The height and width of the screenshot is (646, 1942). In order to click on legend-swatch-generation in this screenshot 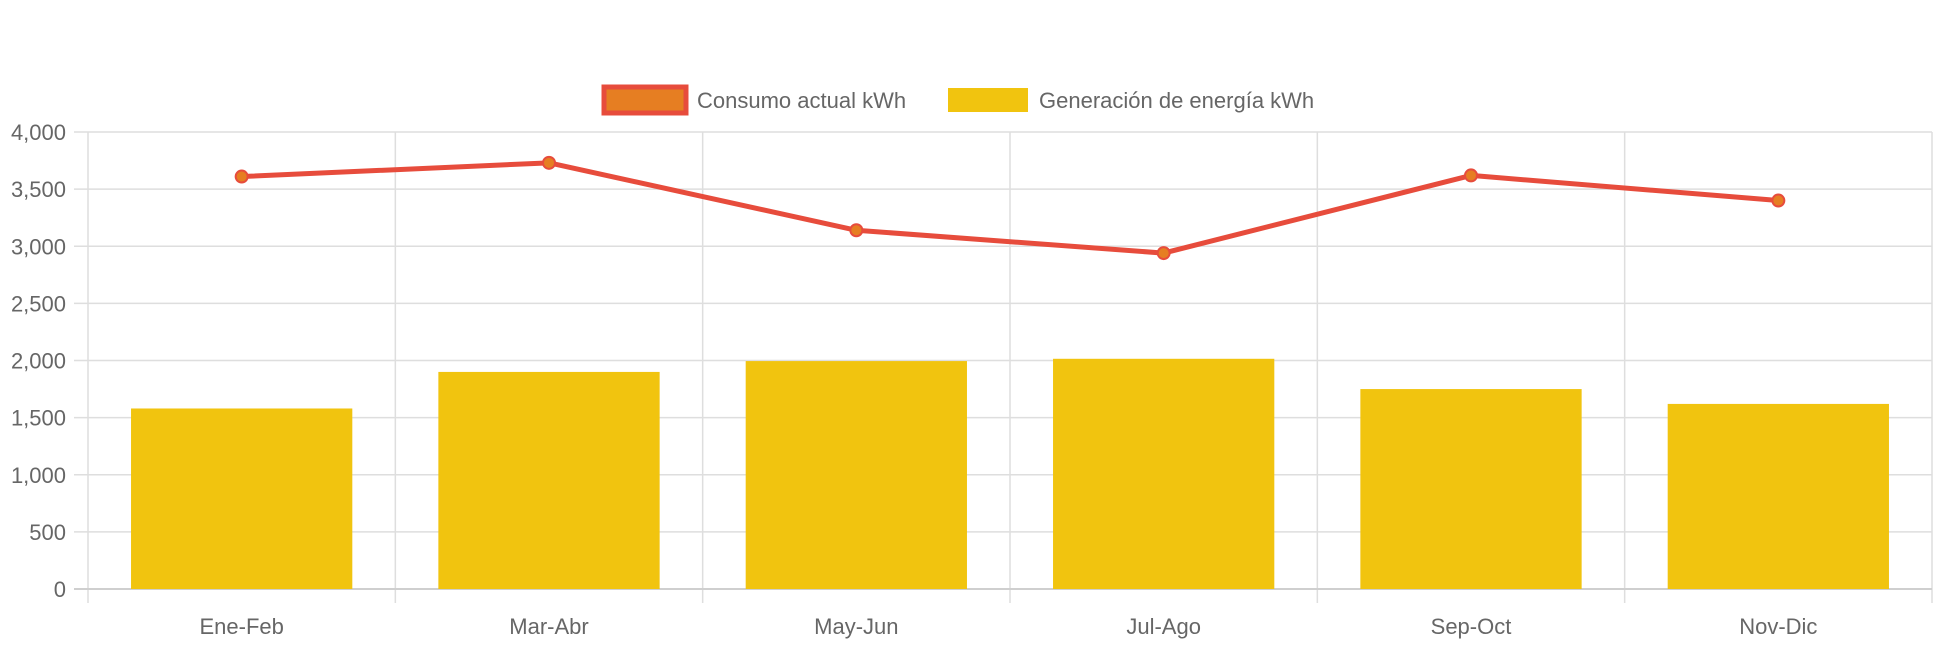, I will do `click(988, 100)`.